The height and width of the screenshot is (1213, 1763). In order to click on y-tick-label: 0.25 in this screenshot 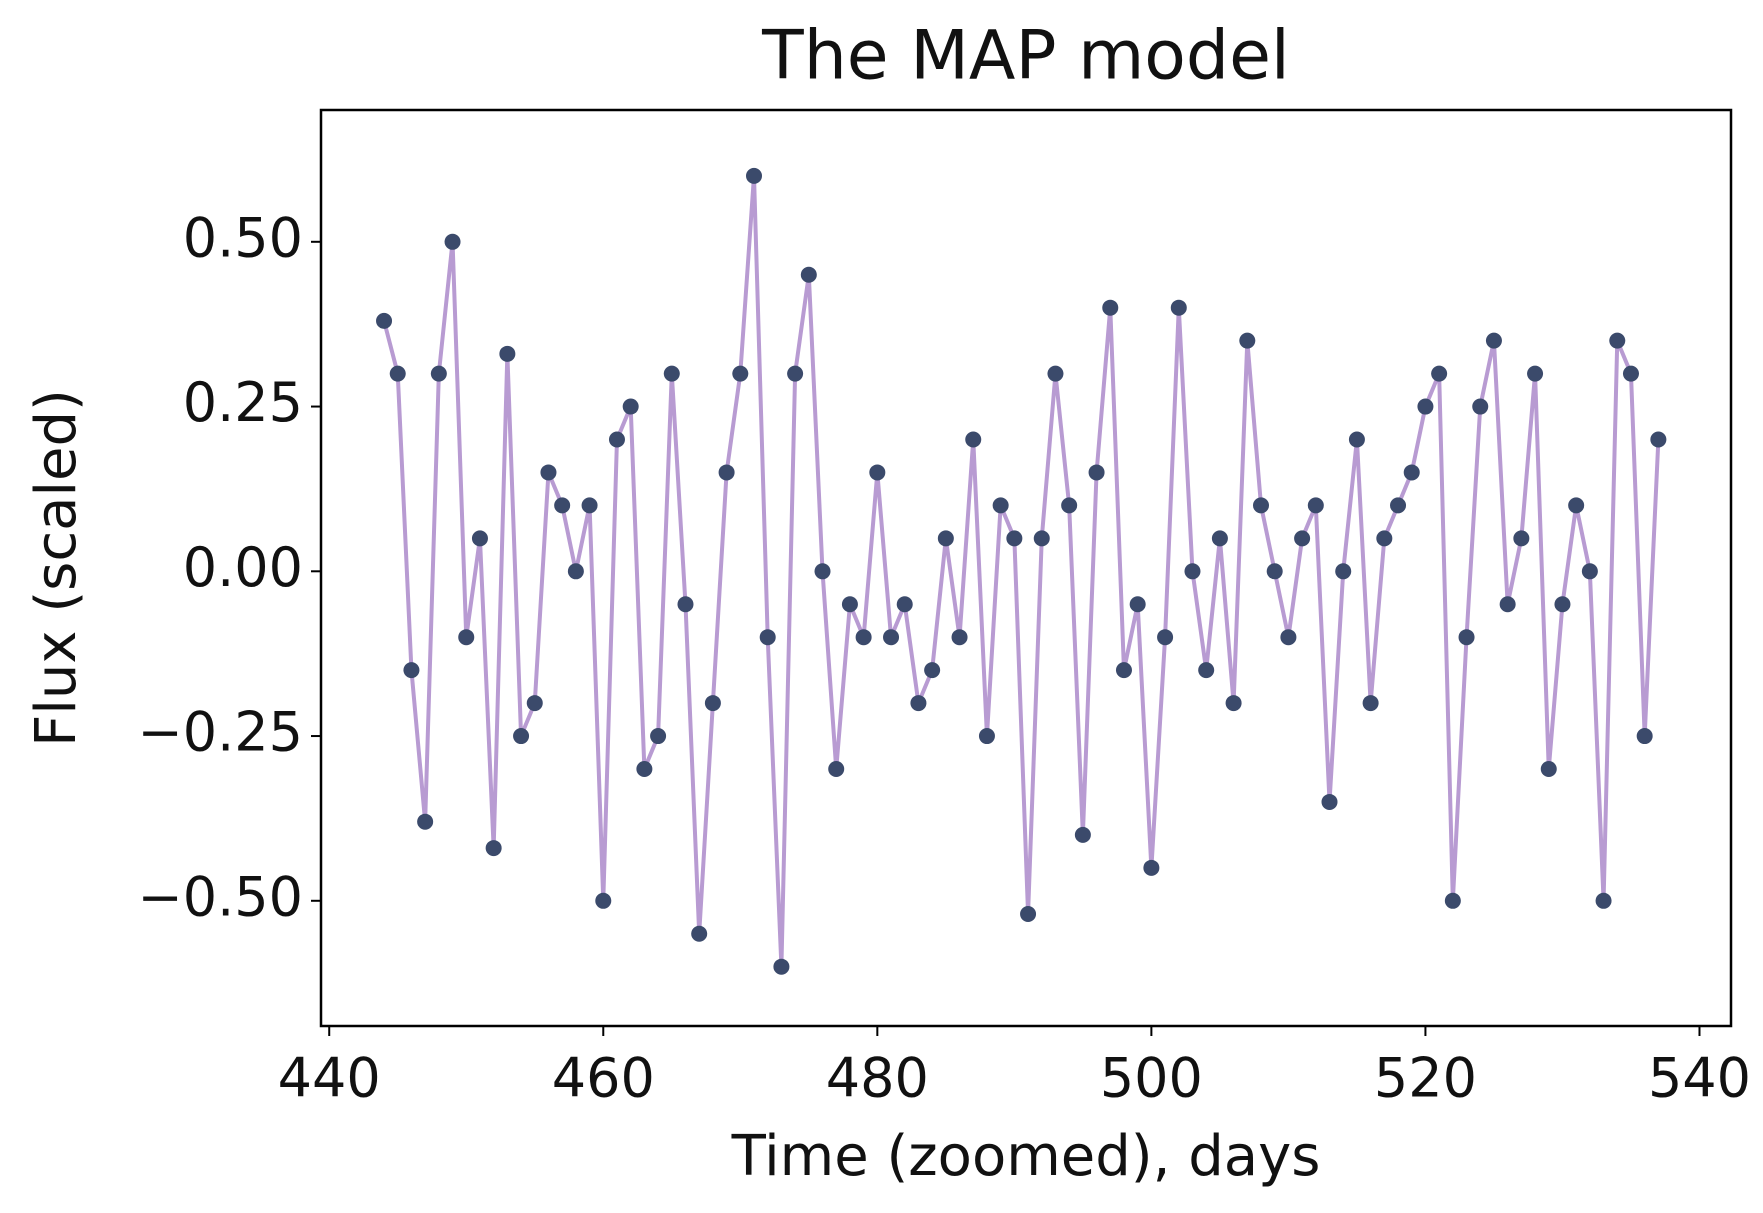, I will do `click(243, 402)`.